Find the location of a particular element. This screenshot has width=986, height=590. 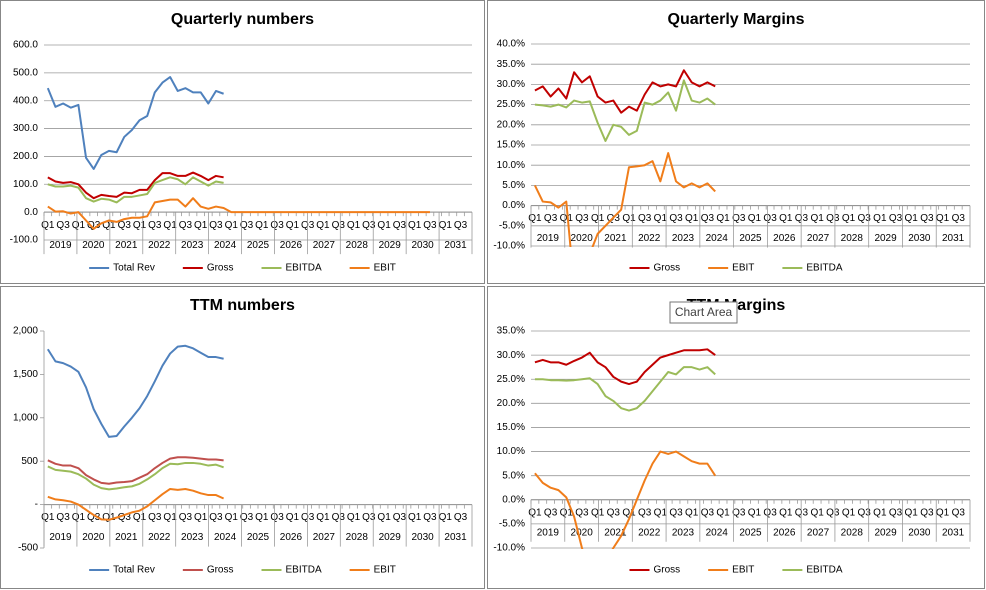

legend-label: EBIT is located at coordinates (385, 570).